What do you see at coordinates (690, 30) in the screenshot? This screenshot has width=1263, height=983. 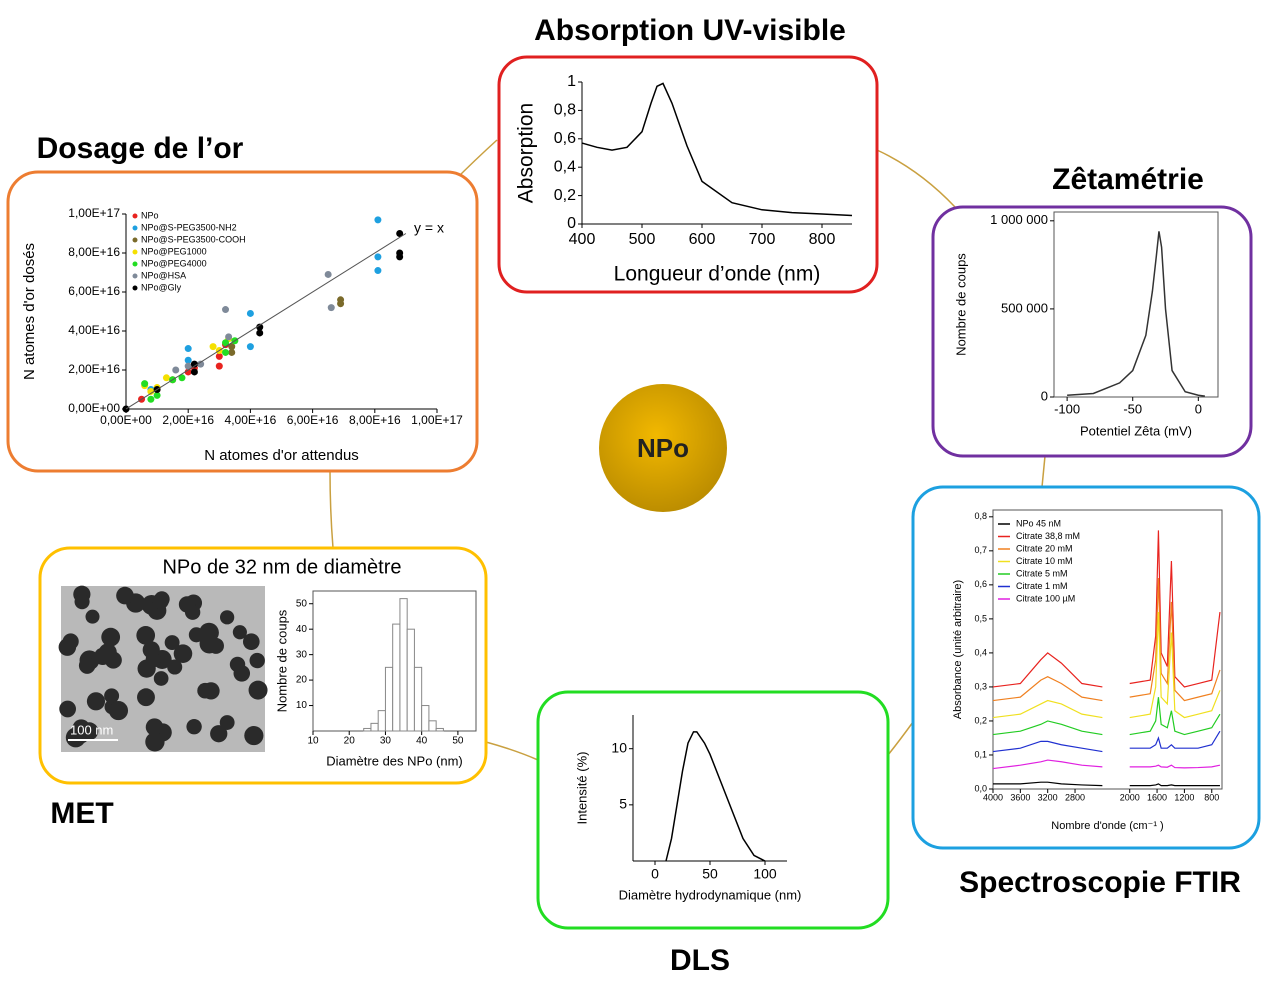 I see `section-title: Absorption UV-visible` at bounding box center [690, 30].